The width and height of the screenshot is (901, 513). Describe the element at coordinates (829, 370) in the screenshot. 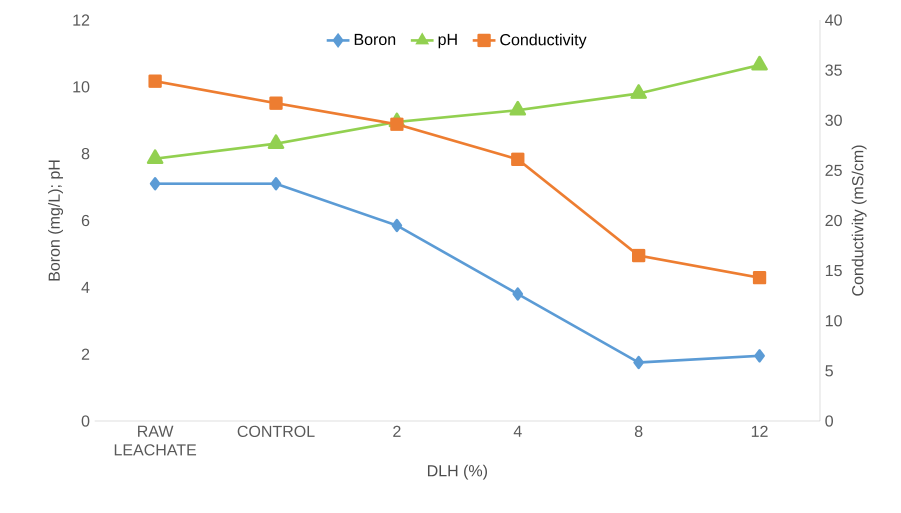

I see `y2-tick-label: 5` at that location.